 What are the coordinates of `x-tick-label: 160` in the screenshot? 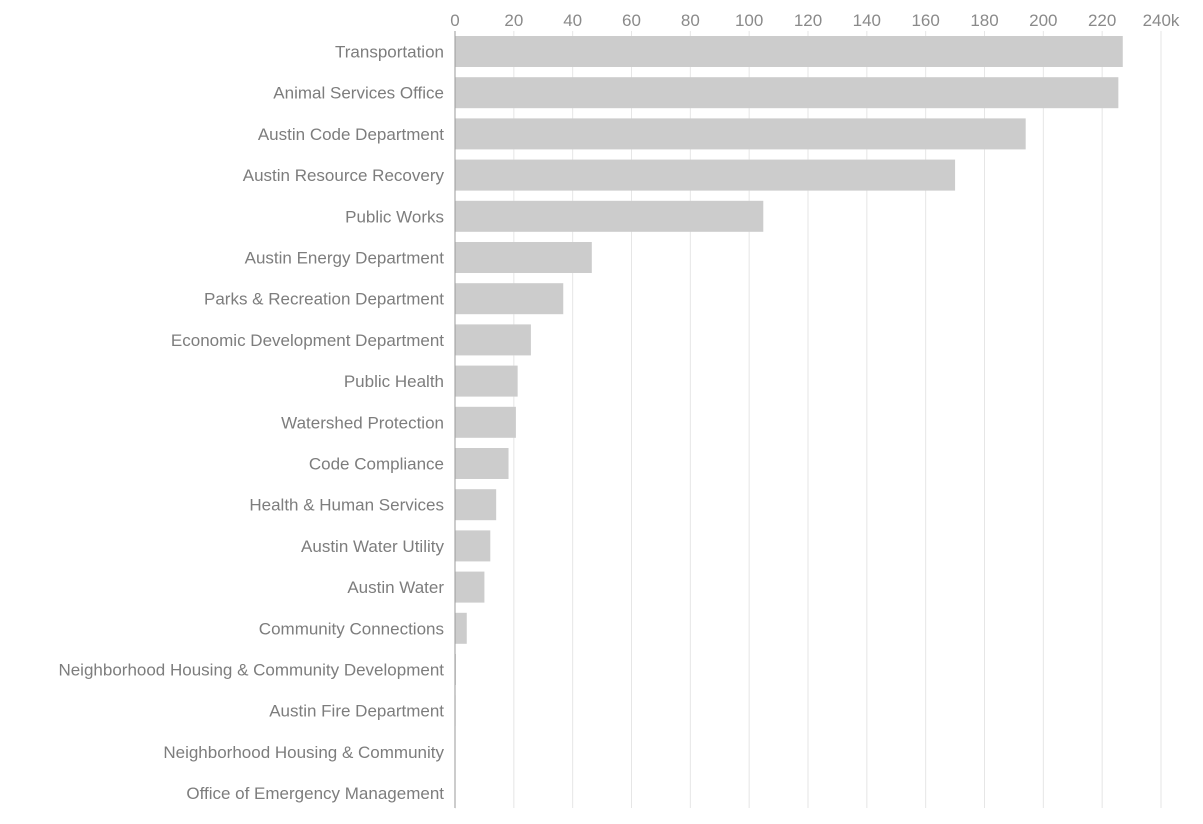 It's located at (925, 20).